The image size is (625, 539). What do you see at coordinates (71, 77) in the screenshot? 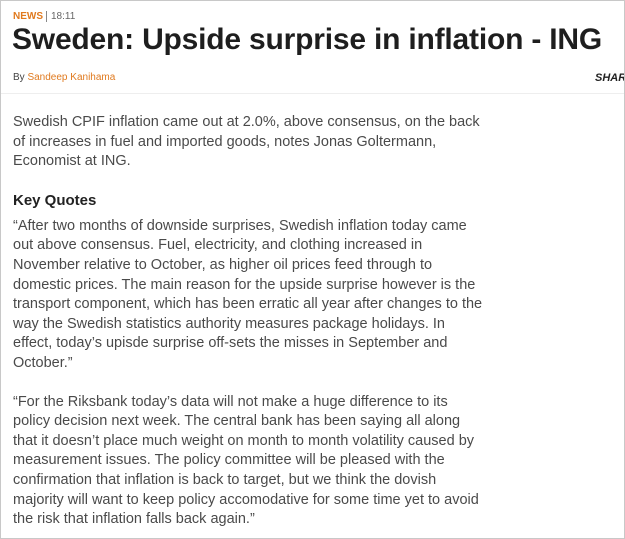
I see `author: Sandeep Kanihama` at bounding box center [71, 77].